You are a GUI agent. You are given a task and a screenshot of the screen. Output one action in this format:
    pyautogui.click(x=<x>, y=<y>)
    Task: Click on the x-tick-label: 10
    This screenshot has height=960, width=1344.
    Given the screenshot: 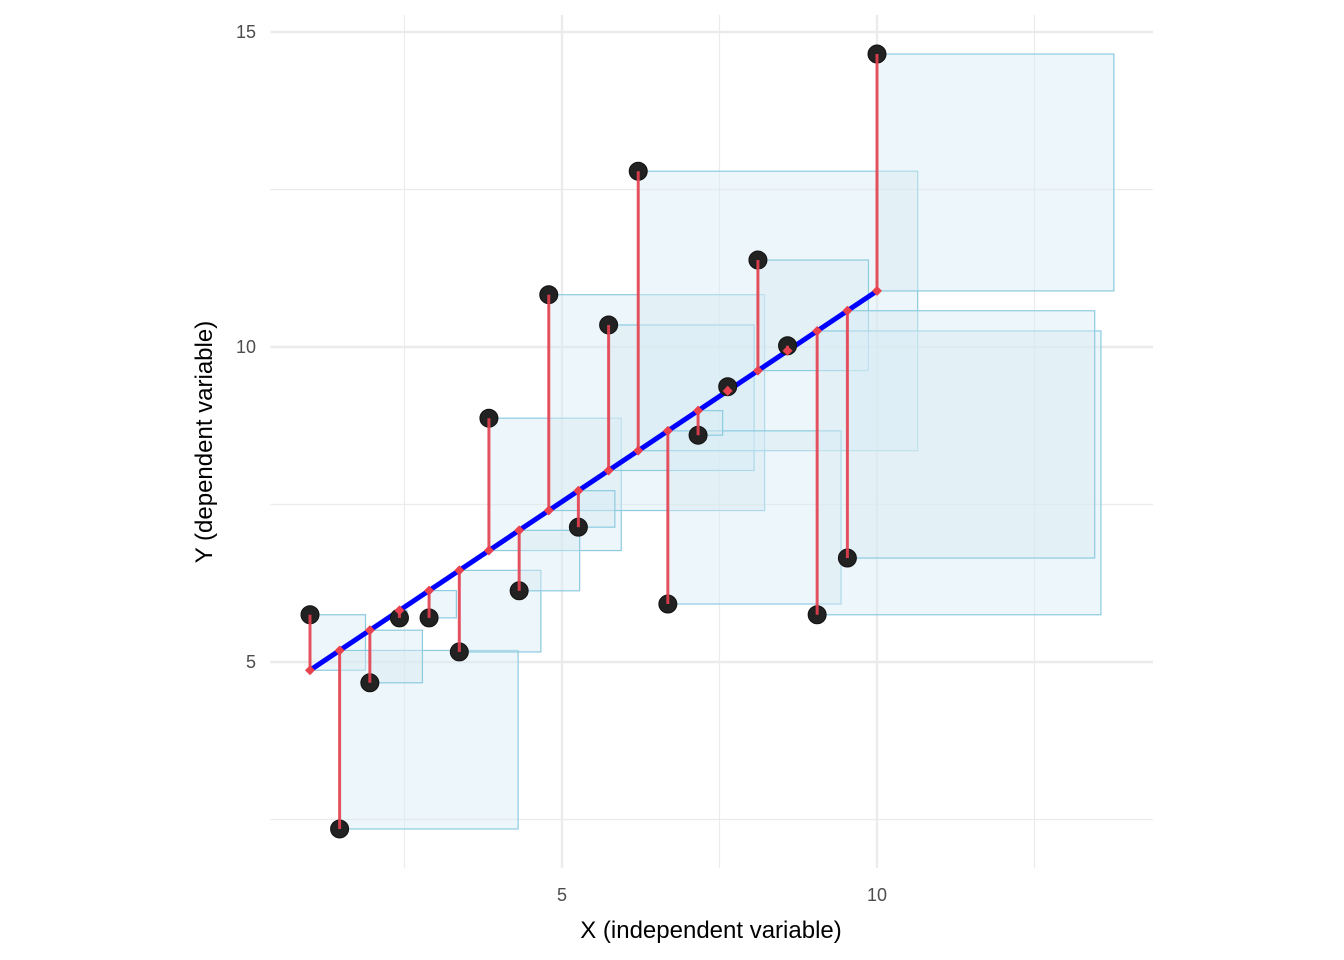 What is the action you would take?
    pyautogui.click(x=877, y=895)
    